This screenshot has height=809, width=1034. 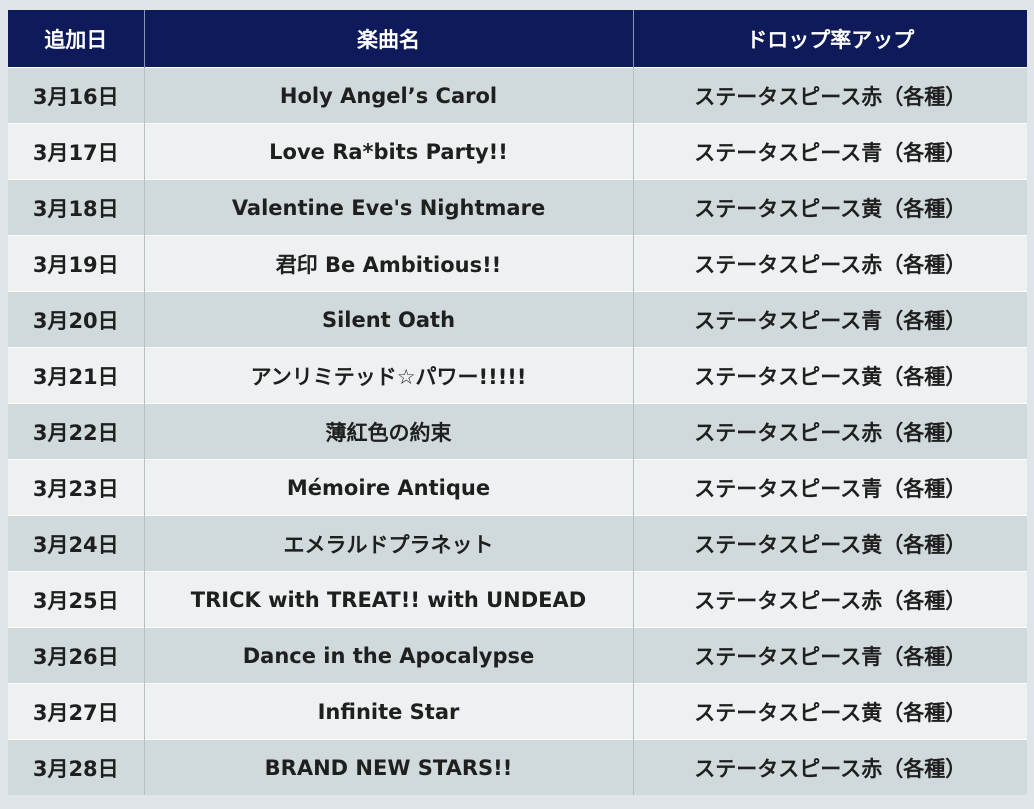 I want to click on table-row: 3月17日 Love Ra*bits Party!! ステータスピース青（各種）, so click(x=517, y=151).